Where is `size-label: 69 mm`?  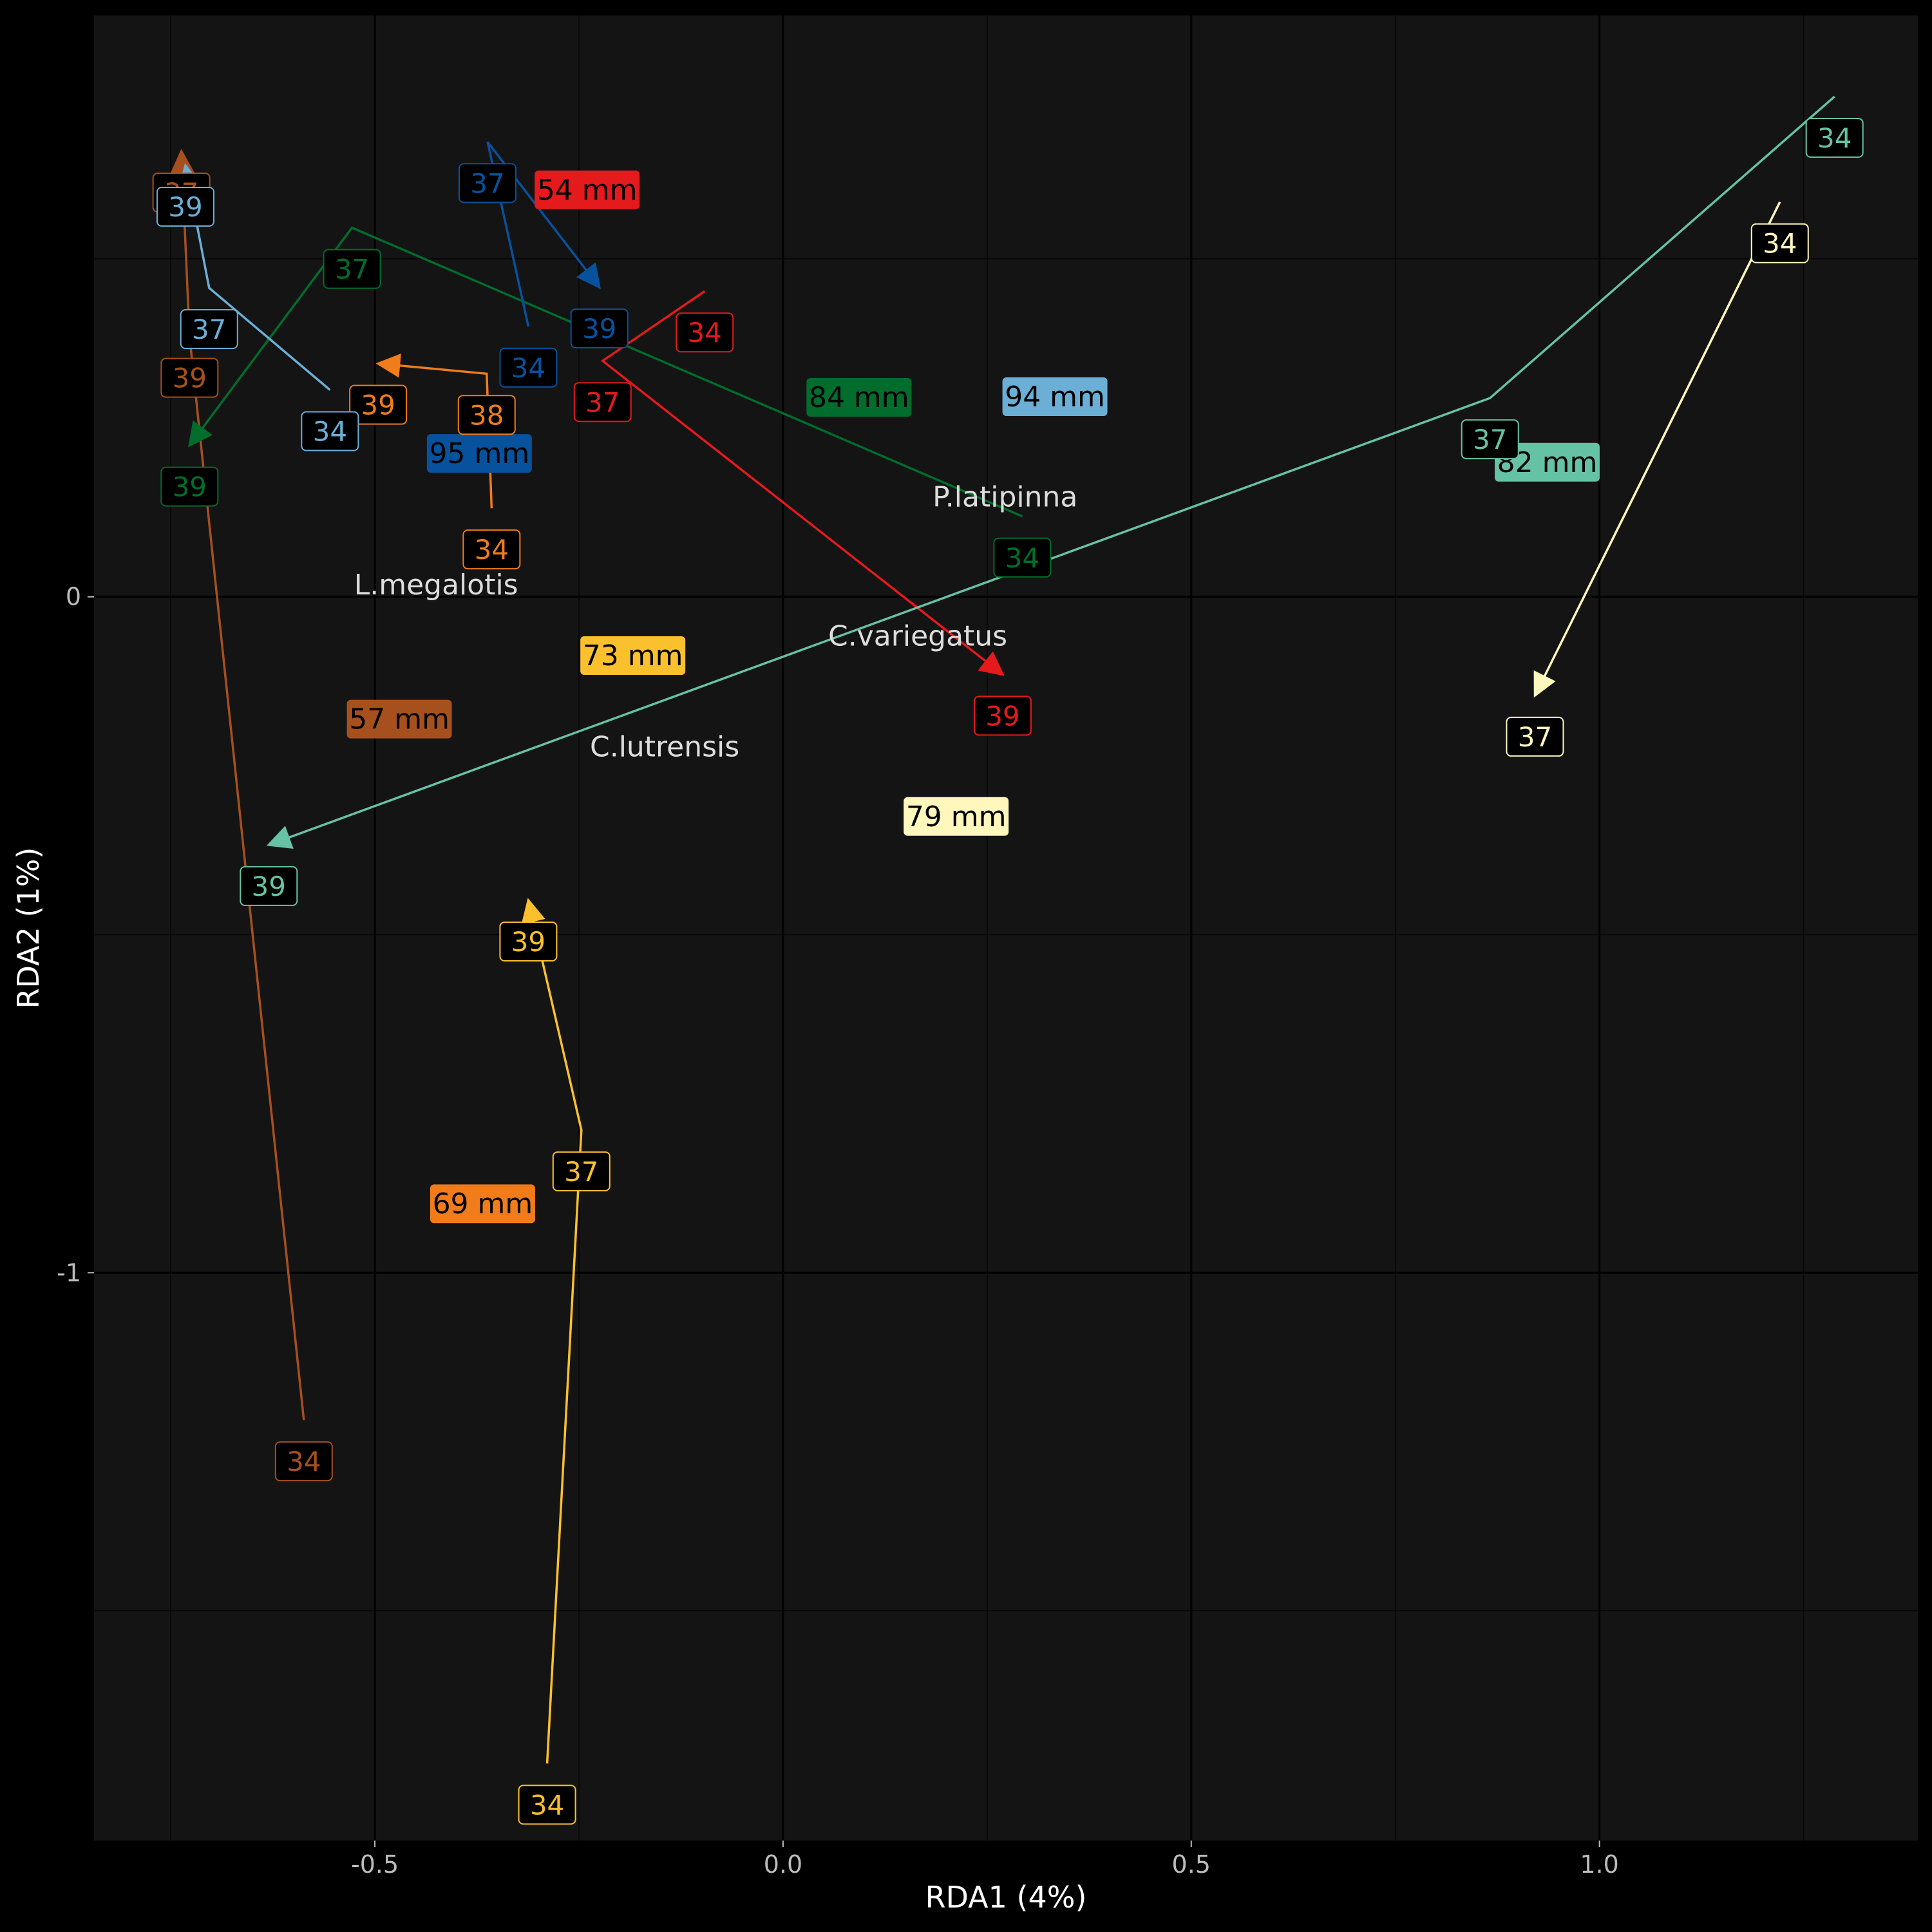 size-label: 69 mm is located at coordinates (483, 1204).